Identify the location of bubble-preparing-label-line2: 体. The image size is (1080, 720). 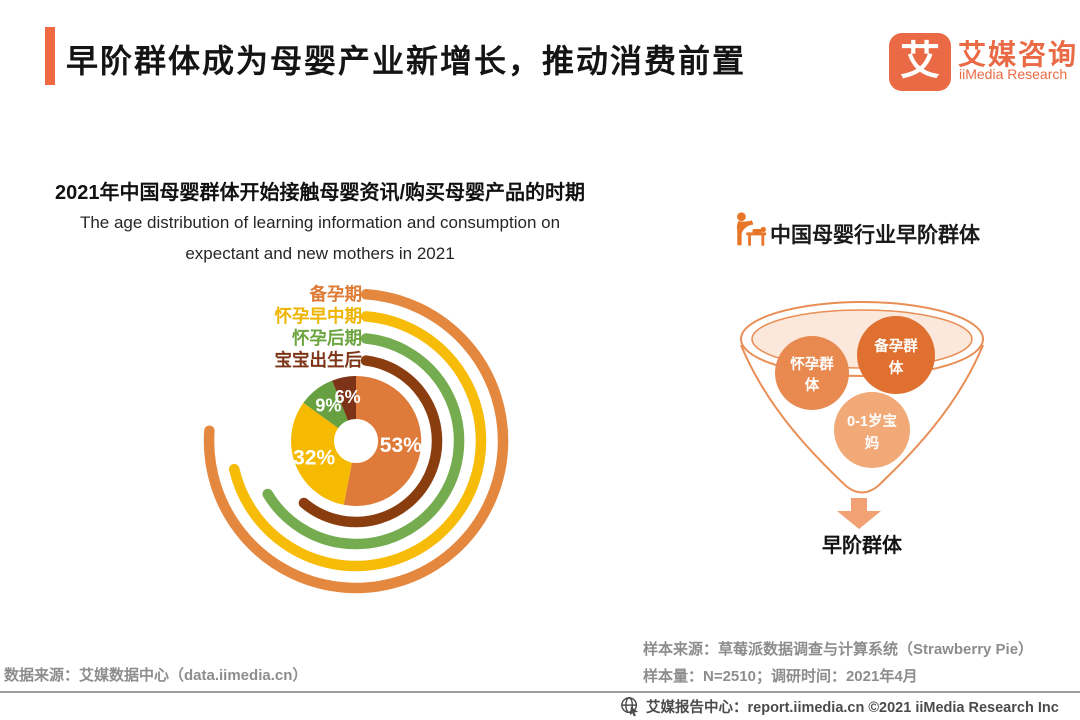
(896, 368).